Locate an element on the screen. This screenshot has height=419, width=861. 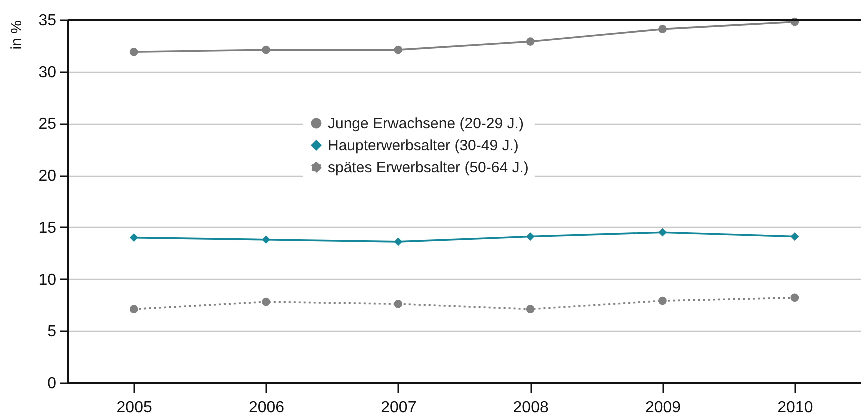
x-tick-label: 2008 is located at coordinates (531, 408).